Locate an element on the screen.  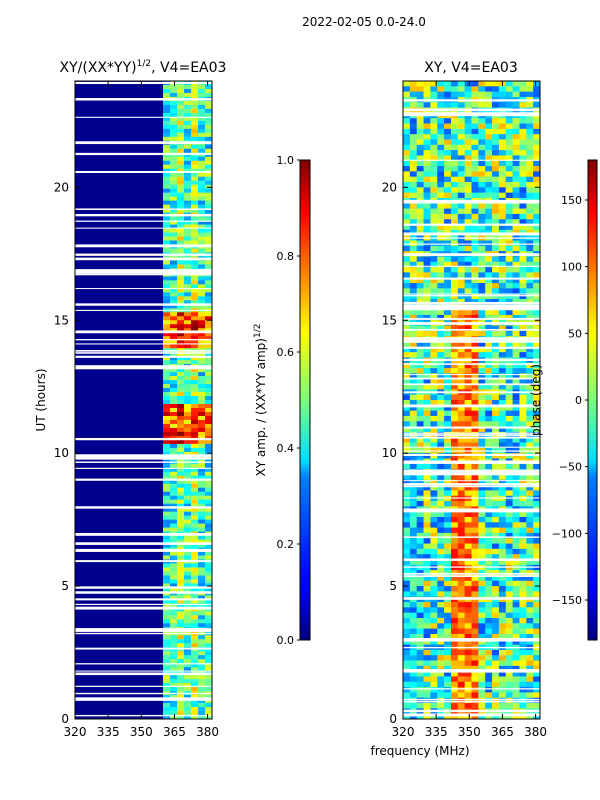
left-flagged-row is located at coordinates (143, 686).